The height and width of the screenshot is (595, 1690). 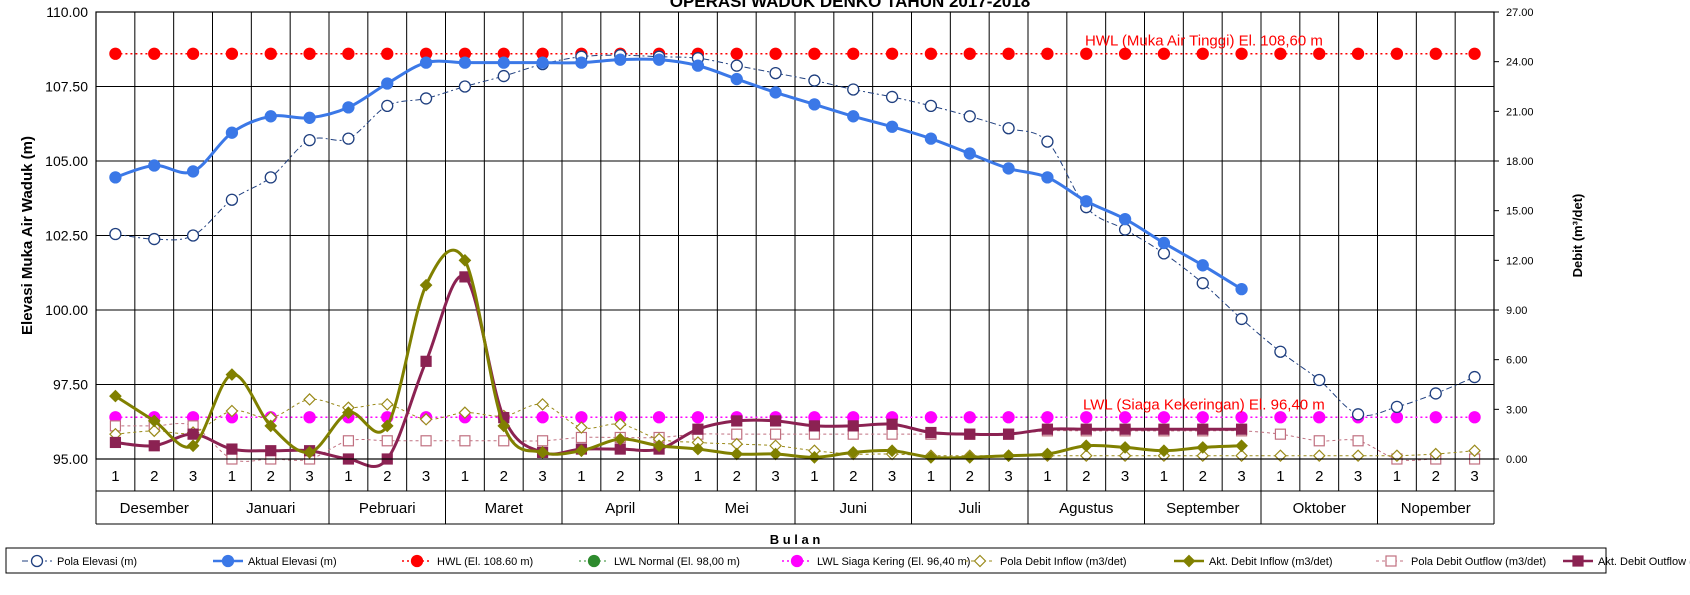 What do you see at coordinates (659, 561) in the screenshot?
I see `legend-entry: LWL Normal (El. 98,00 m)` at bounding box center [659, 561].